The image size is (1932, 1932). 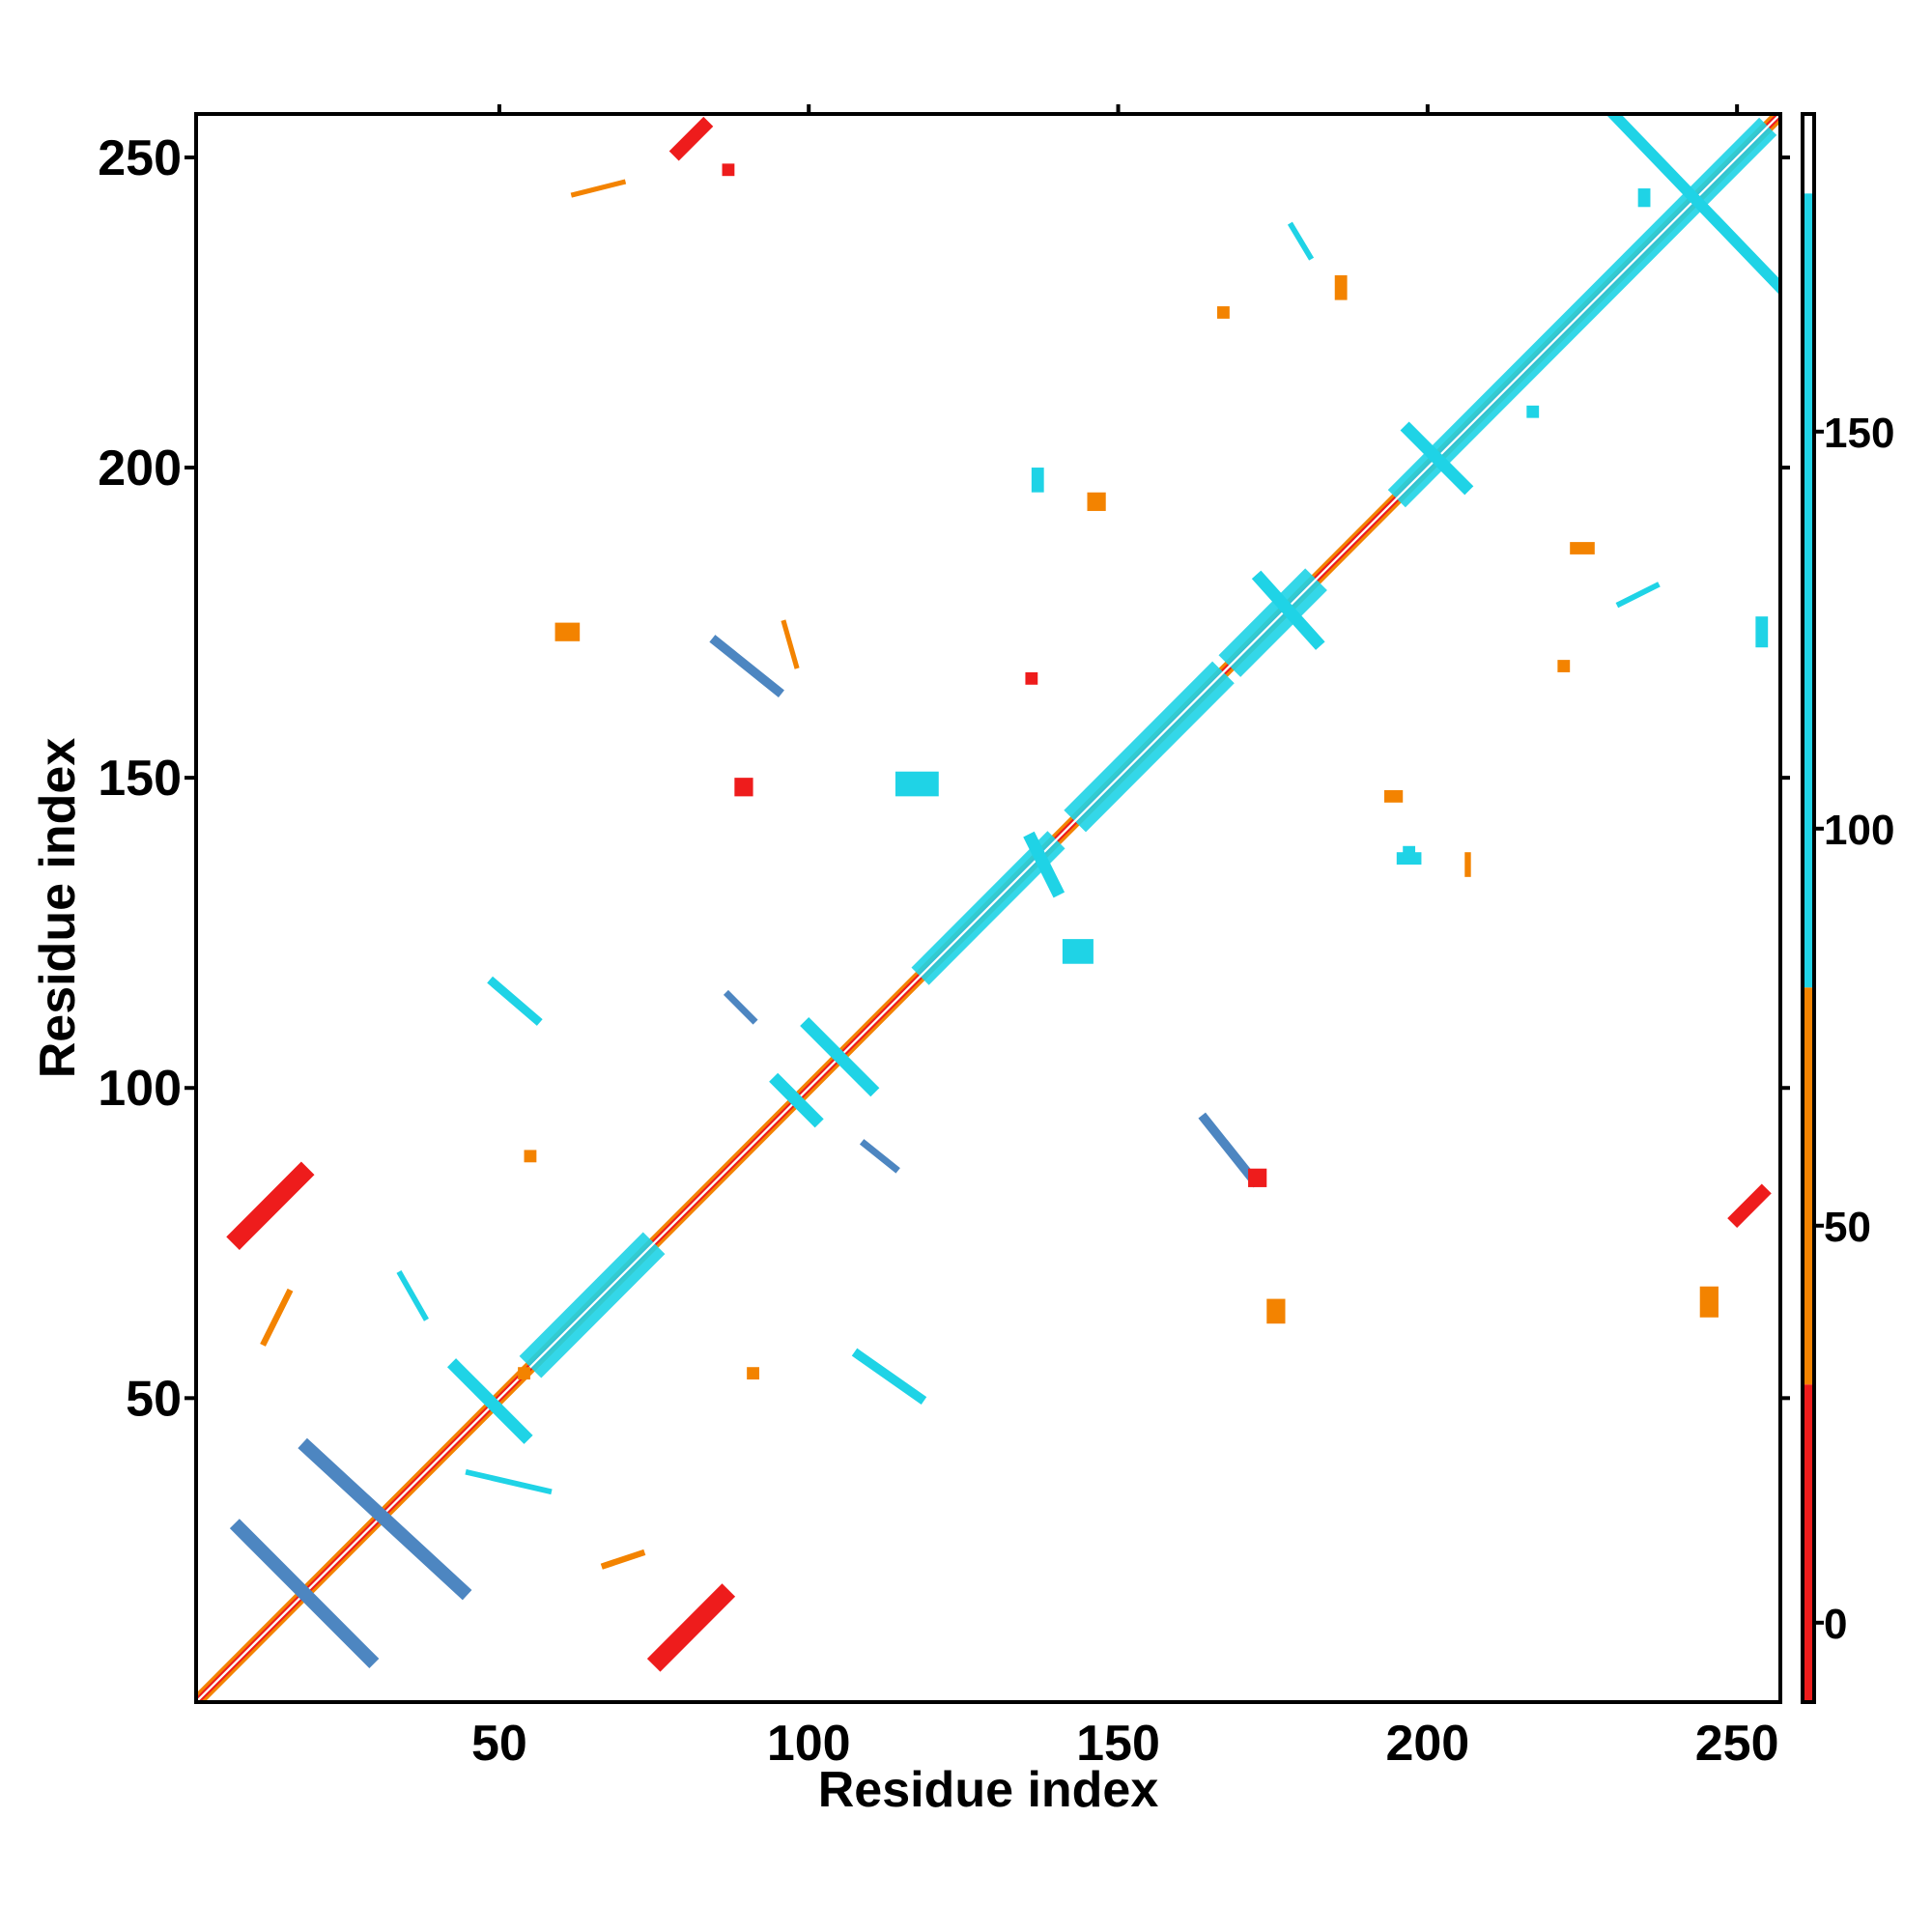 I want to click on x-tick-label: 200, so click(x=1427, y=1744).